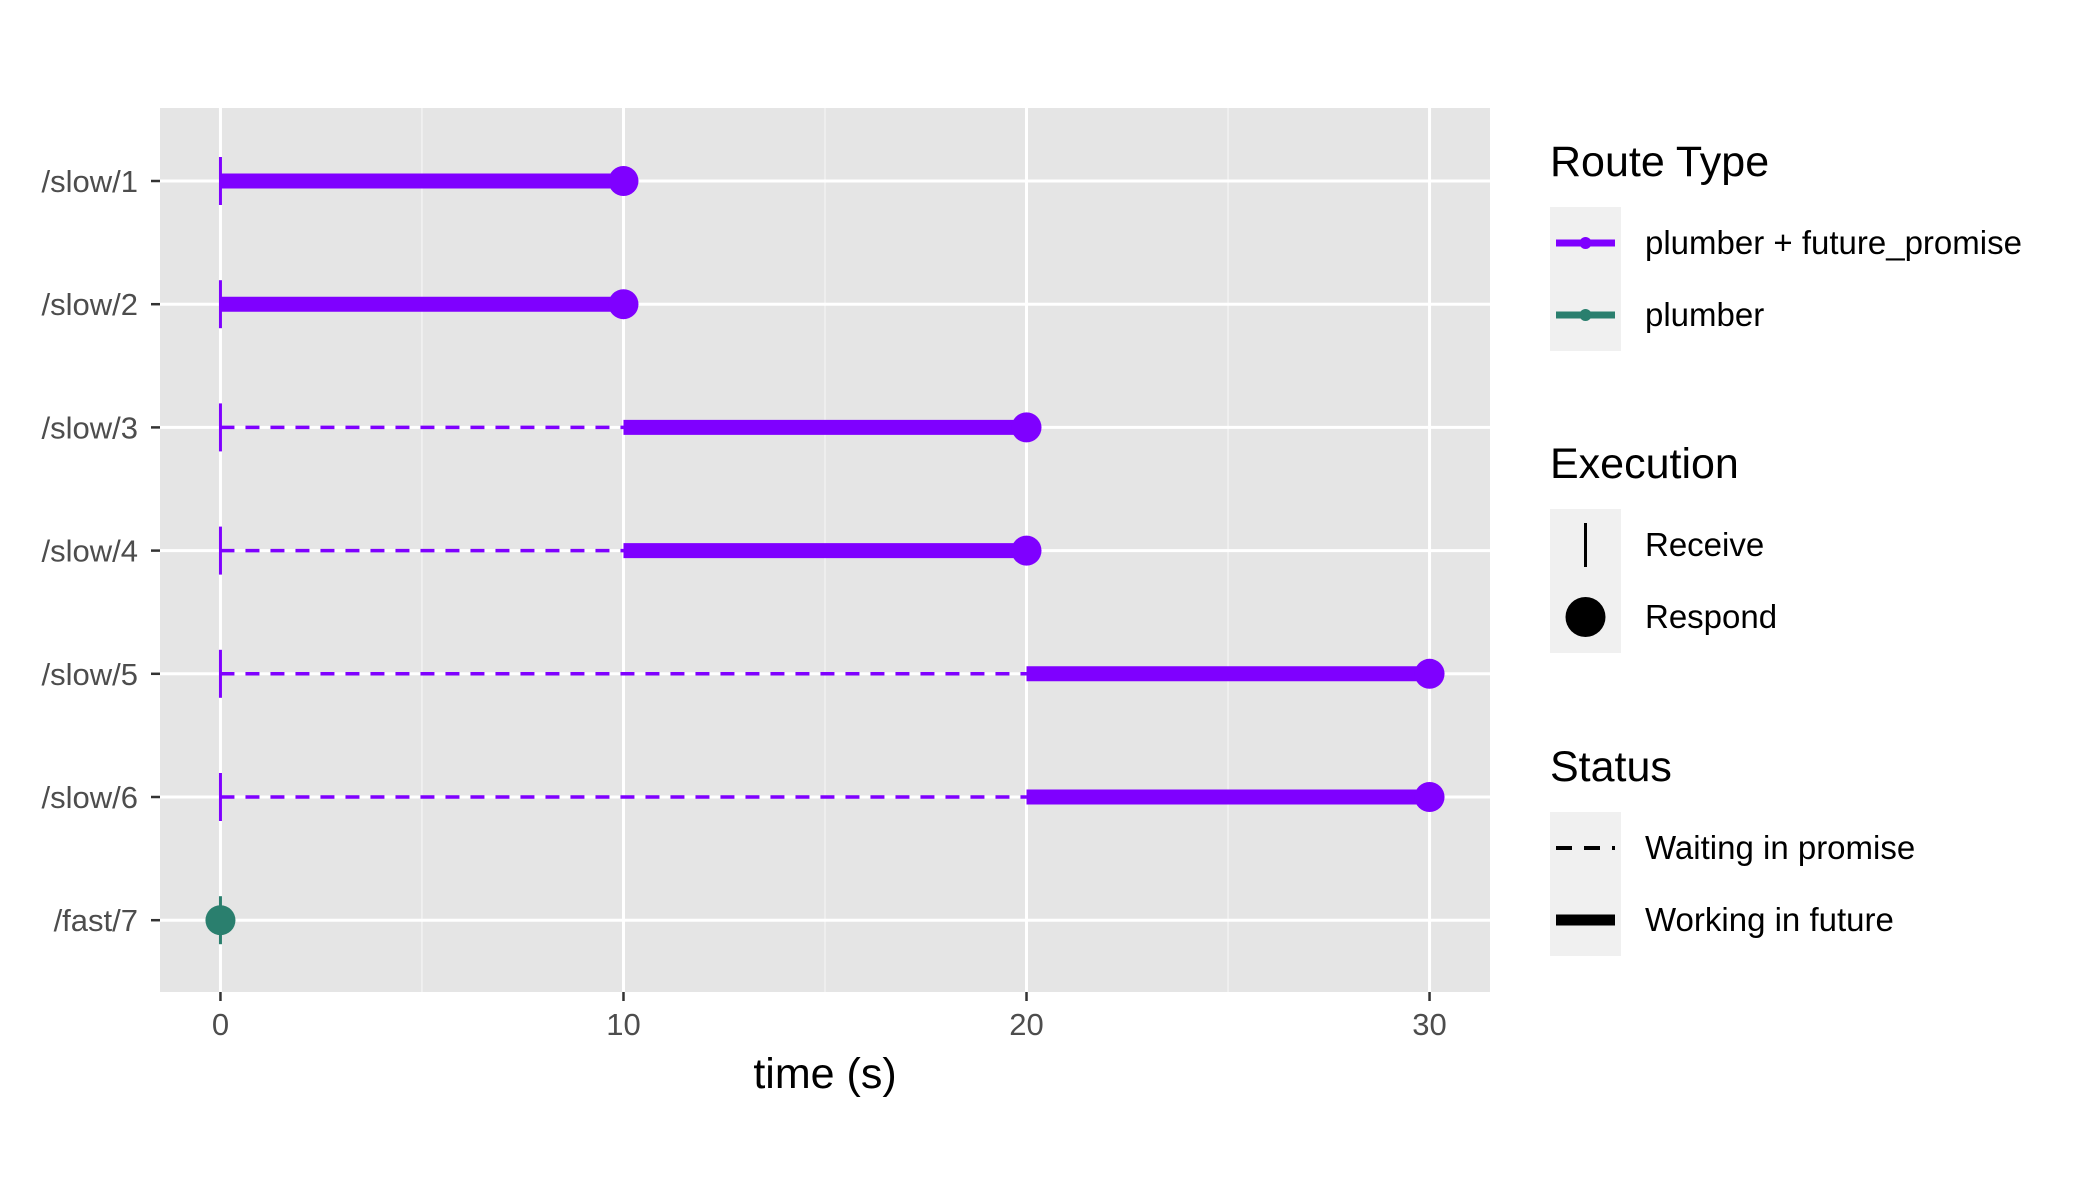 This screenshot has width=2099, height=1200. I want to click on x-axis-title: time (s), so click(824, 1074).